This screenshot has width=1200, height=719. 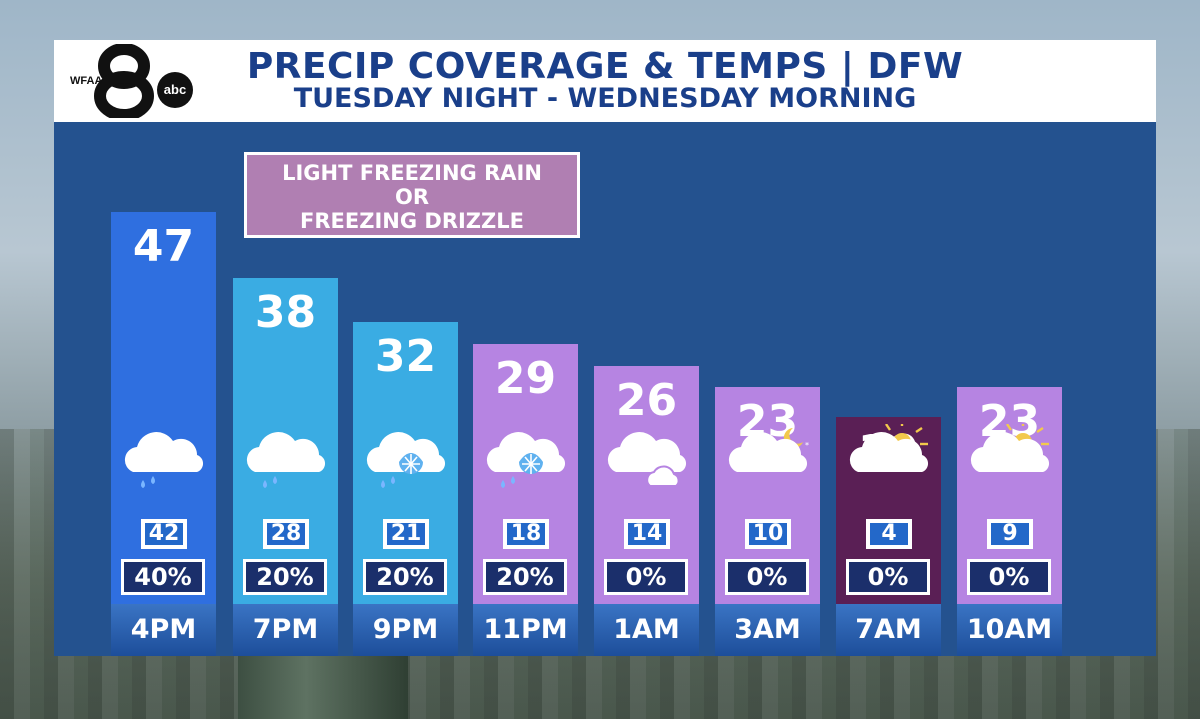 What do you see at coordinates (163, 246) in the screenshot?
I see `temp-value: 47` at bounding box center [163, 246].